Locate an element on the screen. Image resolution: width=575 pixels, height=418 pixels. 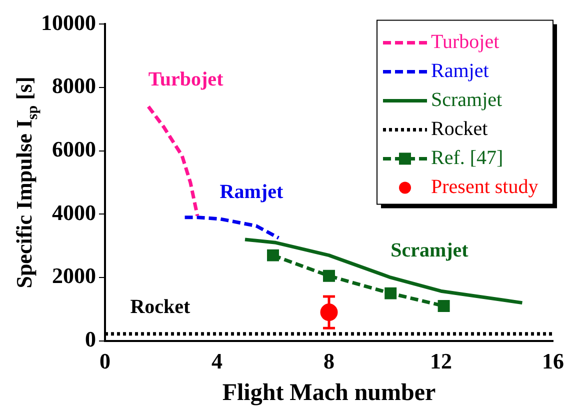
legend-label: Turbojet is located at coordinates (465, 41).